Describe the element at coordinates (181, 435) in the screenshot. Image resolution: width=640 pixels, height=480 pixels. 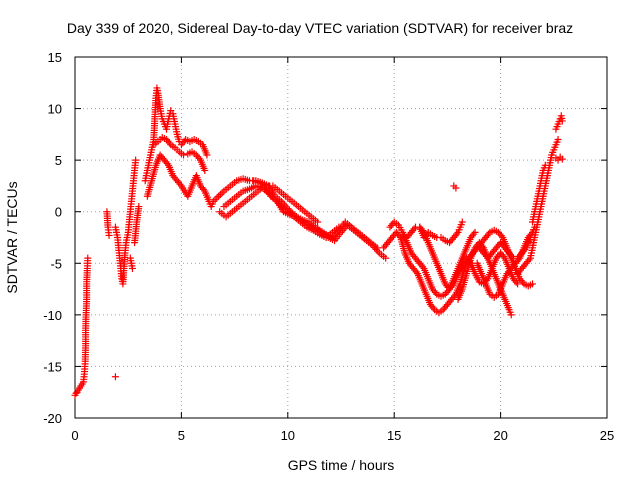
I see `x-tick-label: 5` at that location.